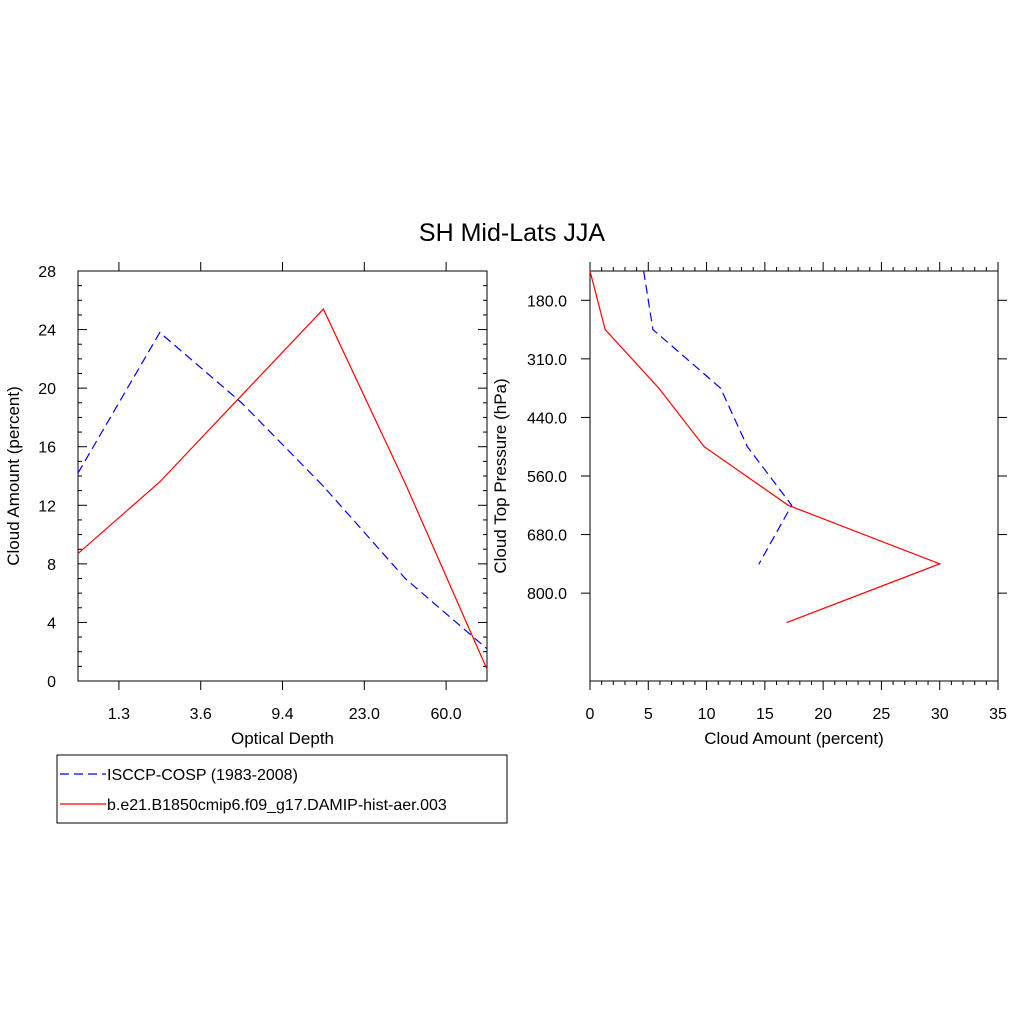 This screenshot has width=1024, height=1024. I want to click on right-x-tick-label: 0, so click(590, 714).